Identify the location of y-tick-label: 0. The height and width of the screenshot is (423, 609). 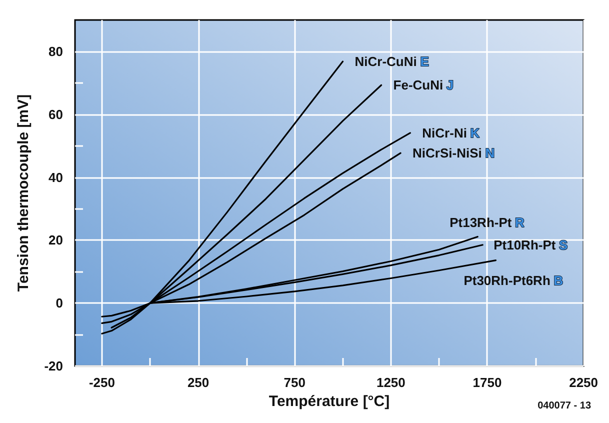
(59, 303).